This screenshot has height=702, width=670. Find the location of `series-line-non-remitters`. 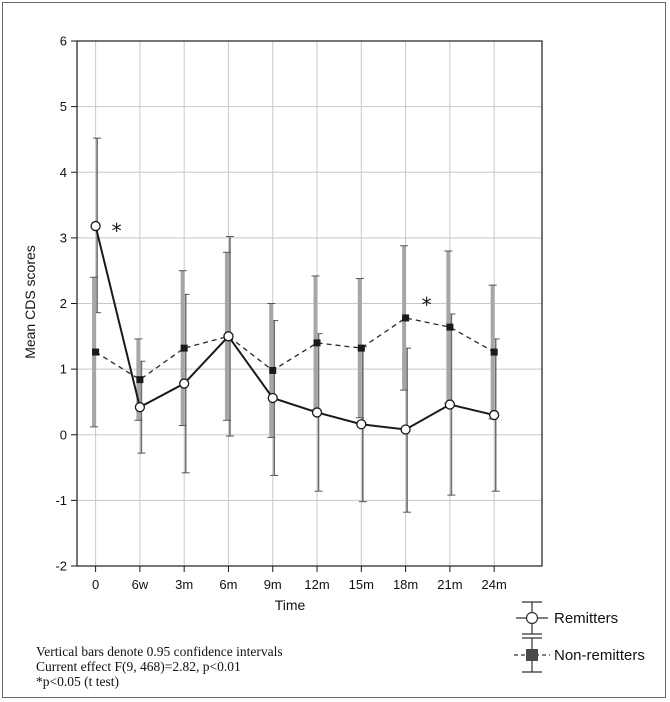

series-line-non-remitters is located at coordinates (295, 349).